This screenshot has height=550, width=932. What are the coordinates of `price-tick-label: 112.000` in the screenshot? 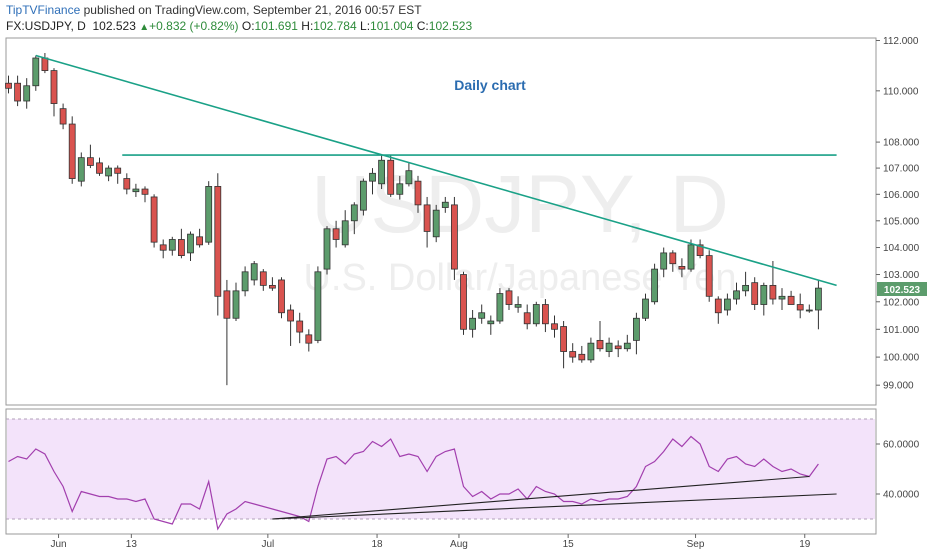 It's located at (901, 41).